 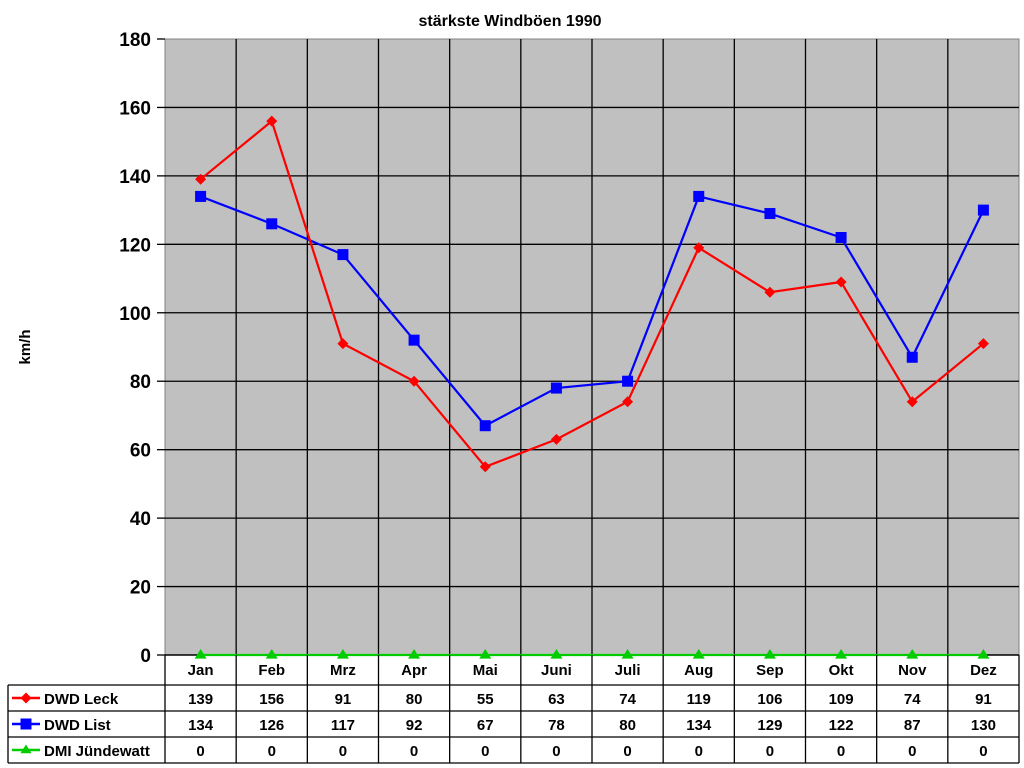 What do you see at coordinates (769, 699) in the screenshot?
I see `table-cell: 106` at bounding box center [769, 699].